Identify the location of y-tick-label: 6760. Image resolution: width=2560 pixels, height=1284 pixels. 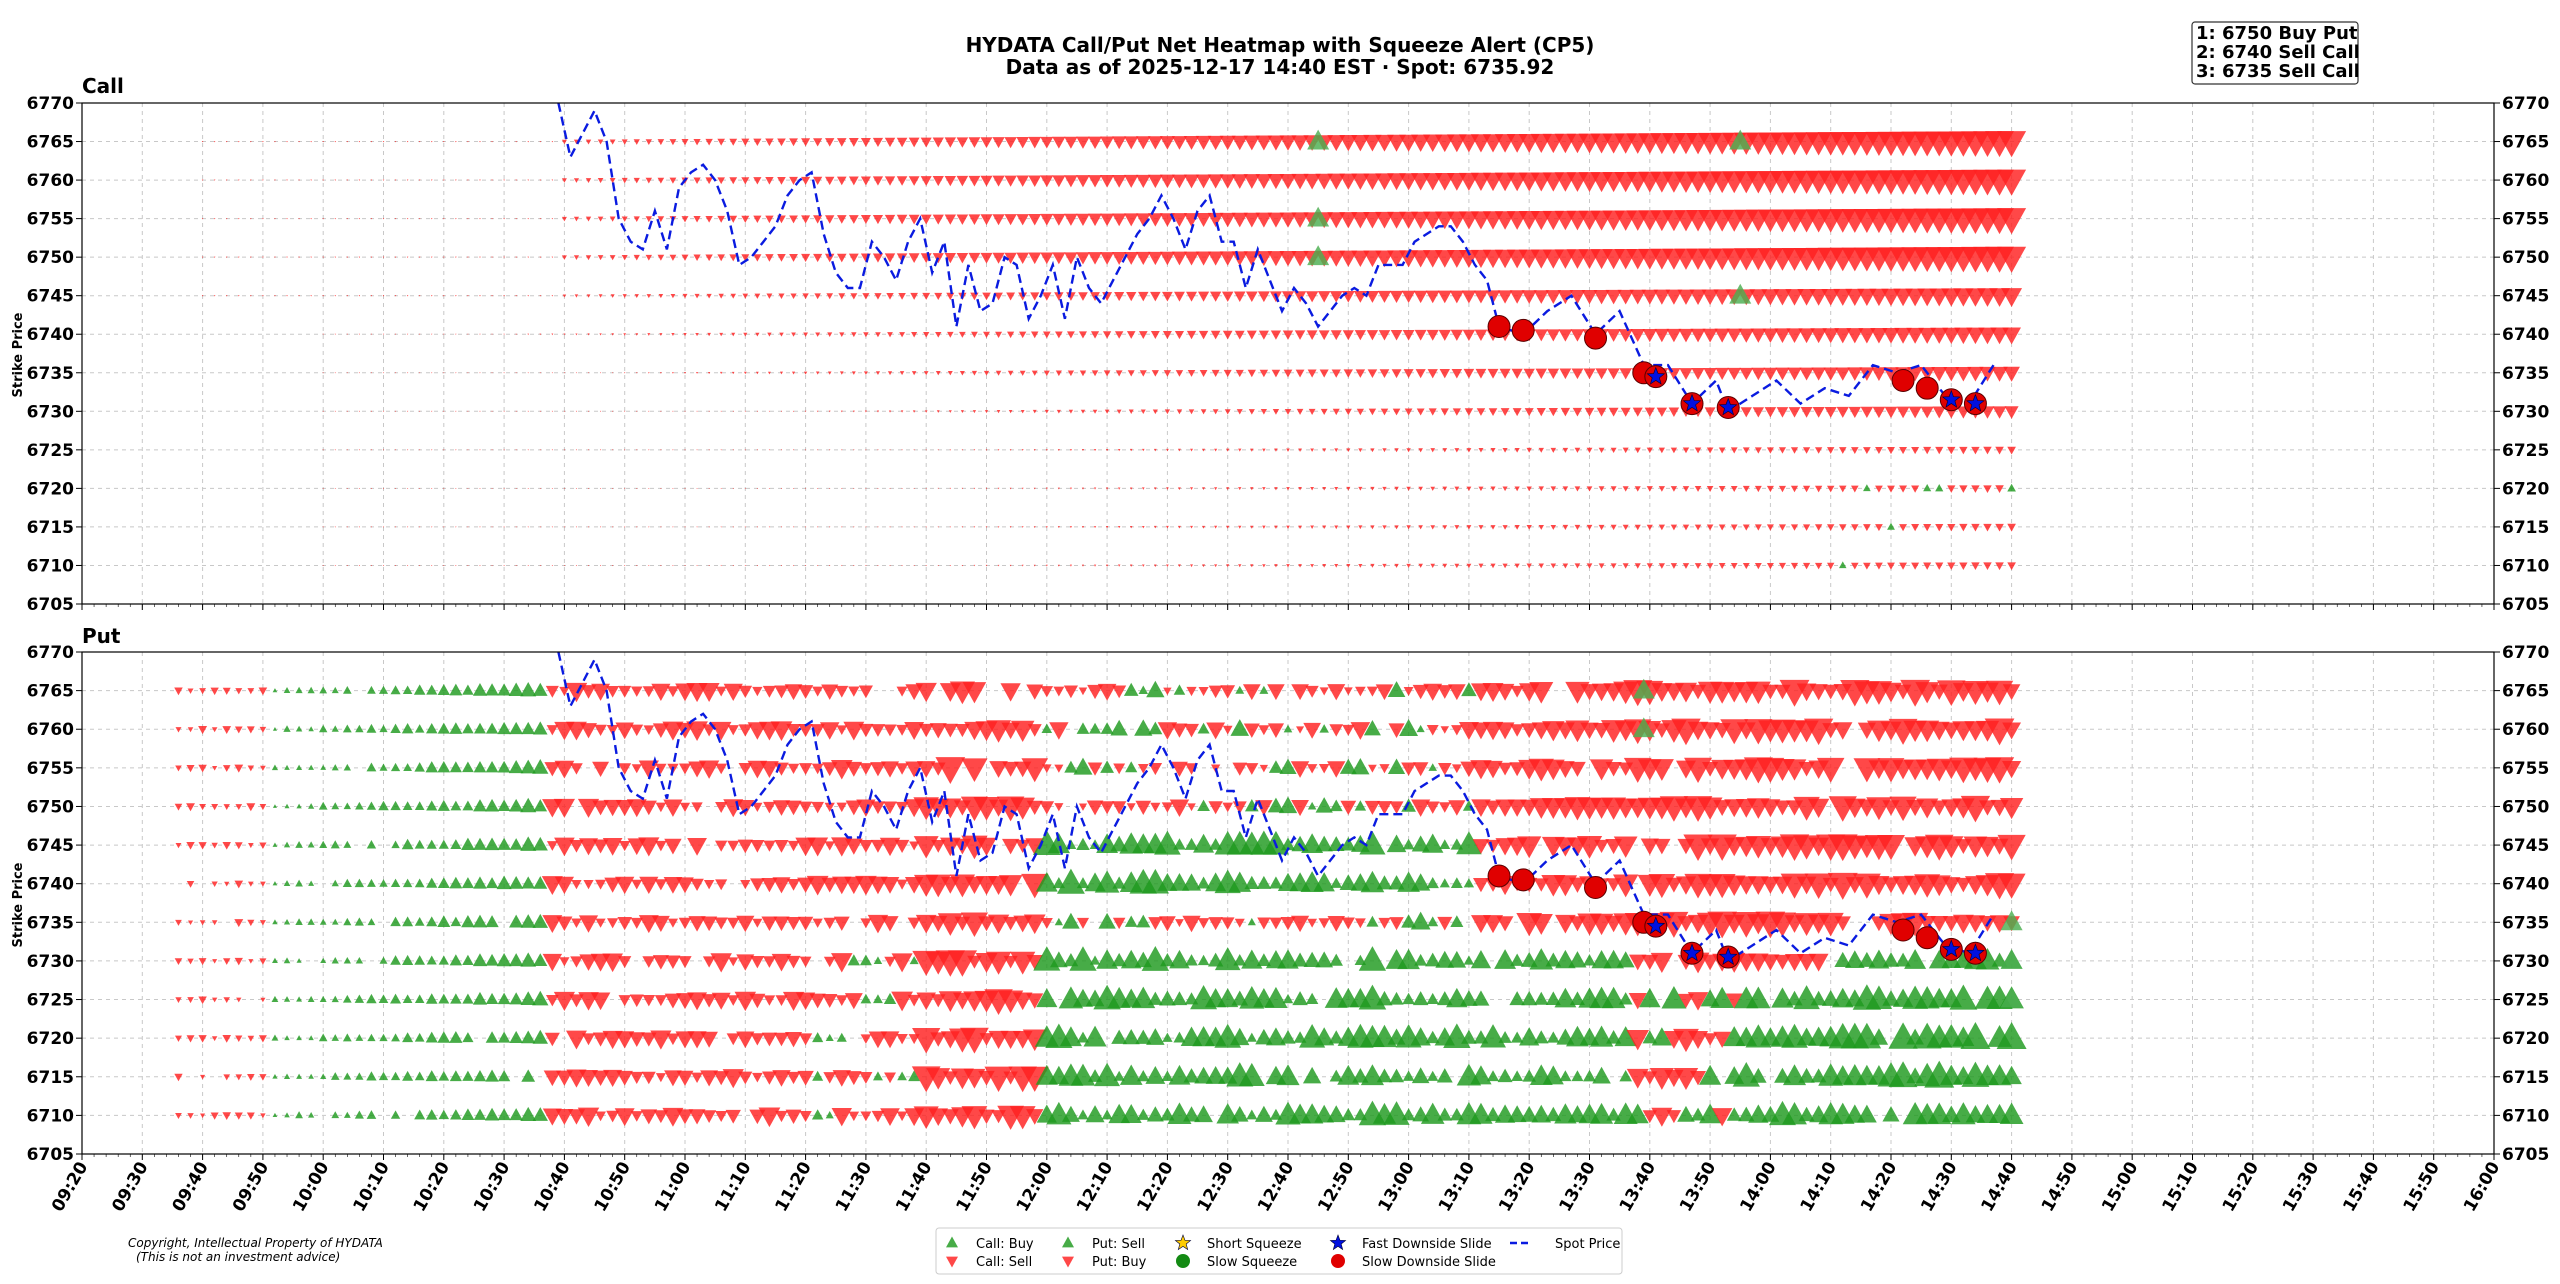
(50, 730).